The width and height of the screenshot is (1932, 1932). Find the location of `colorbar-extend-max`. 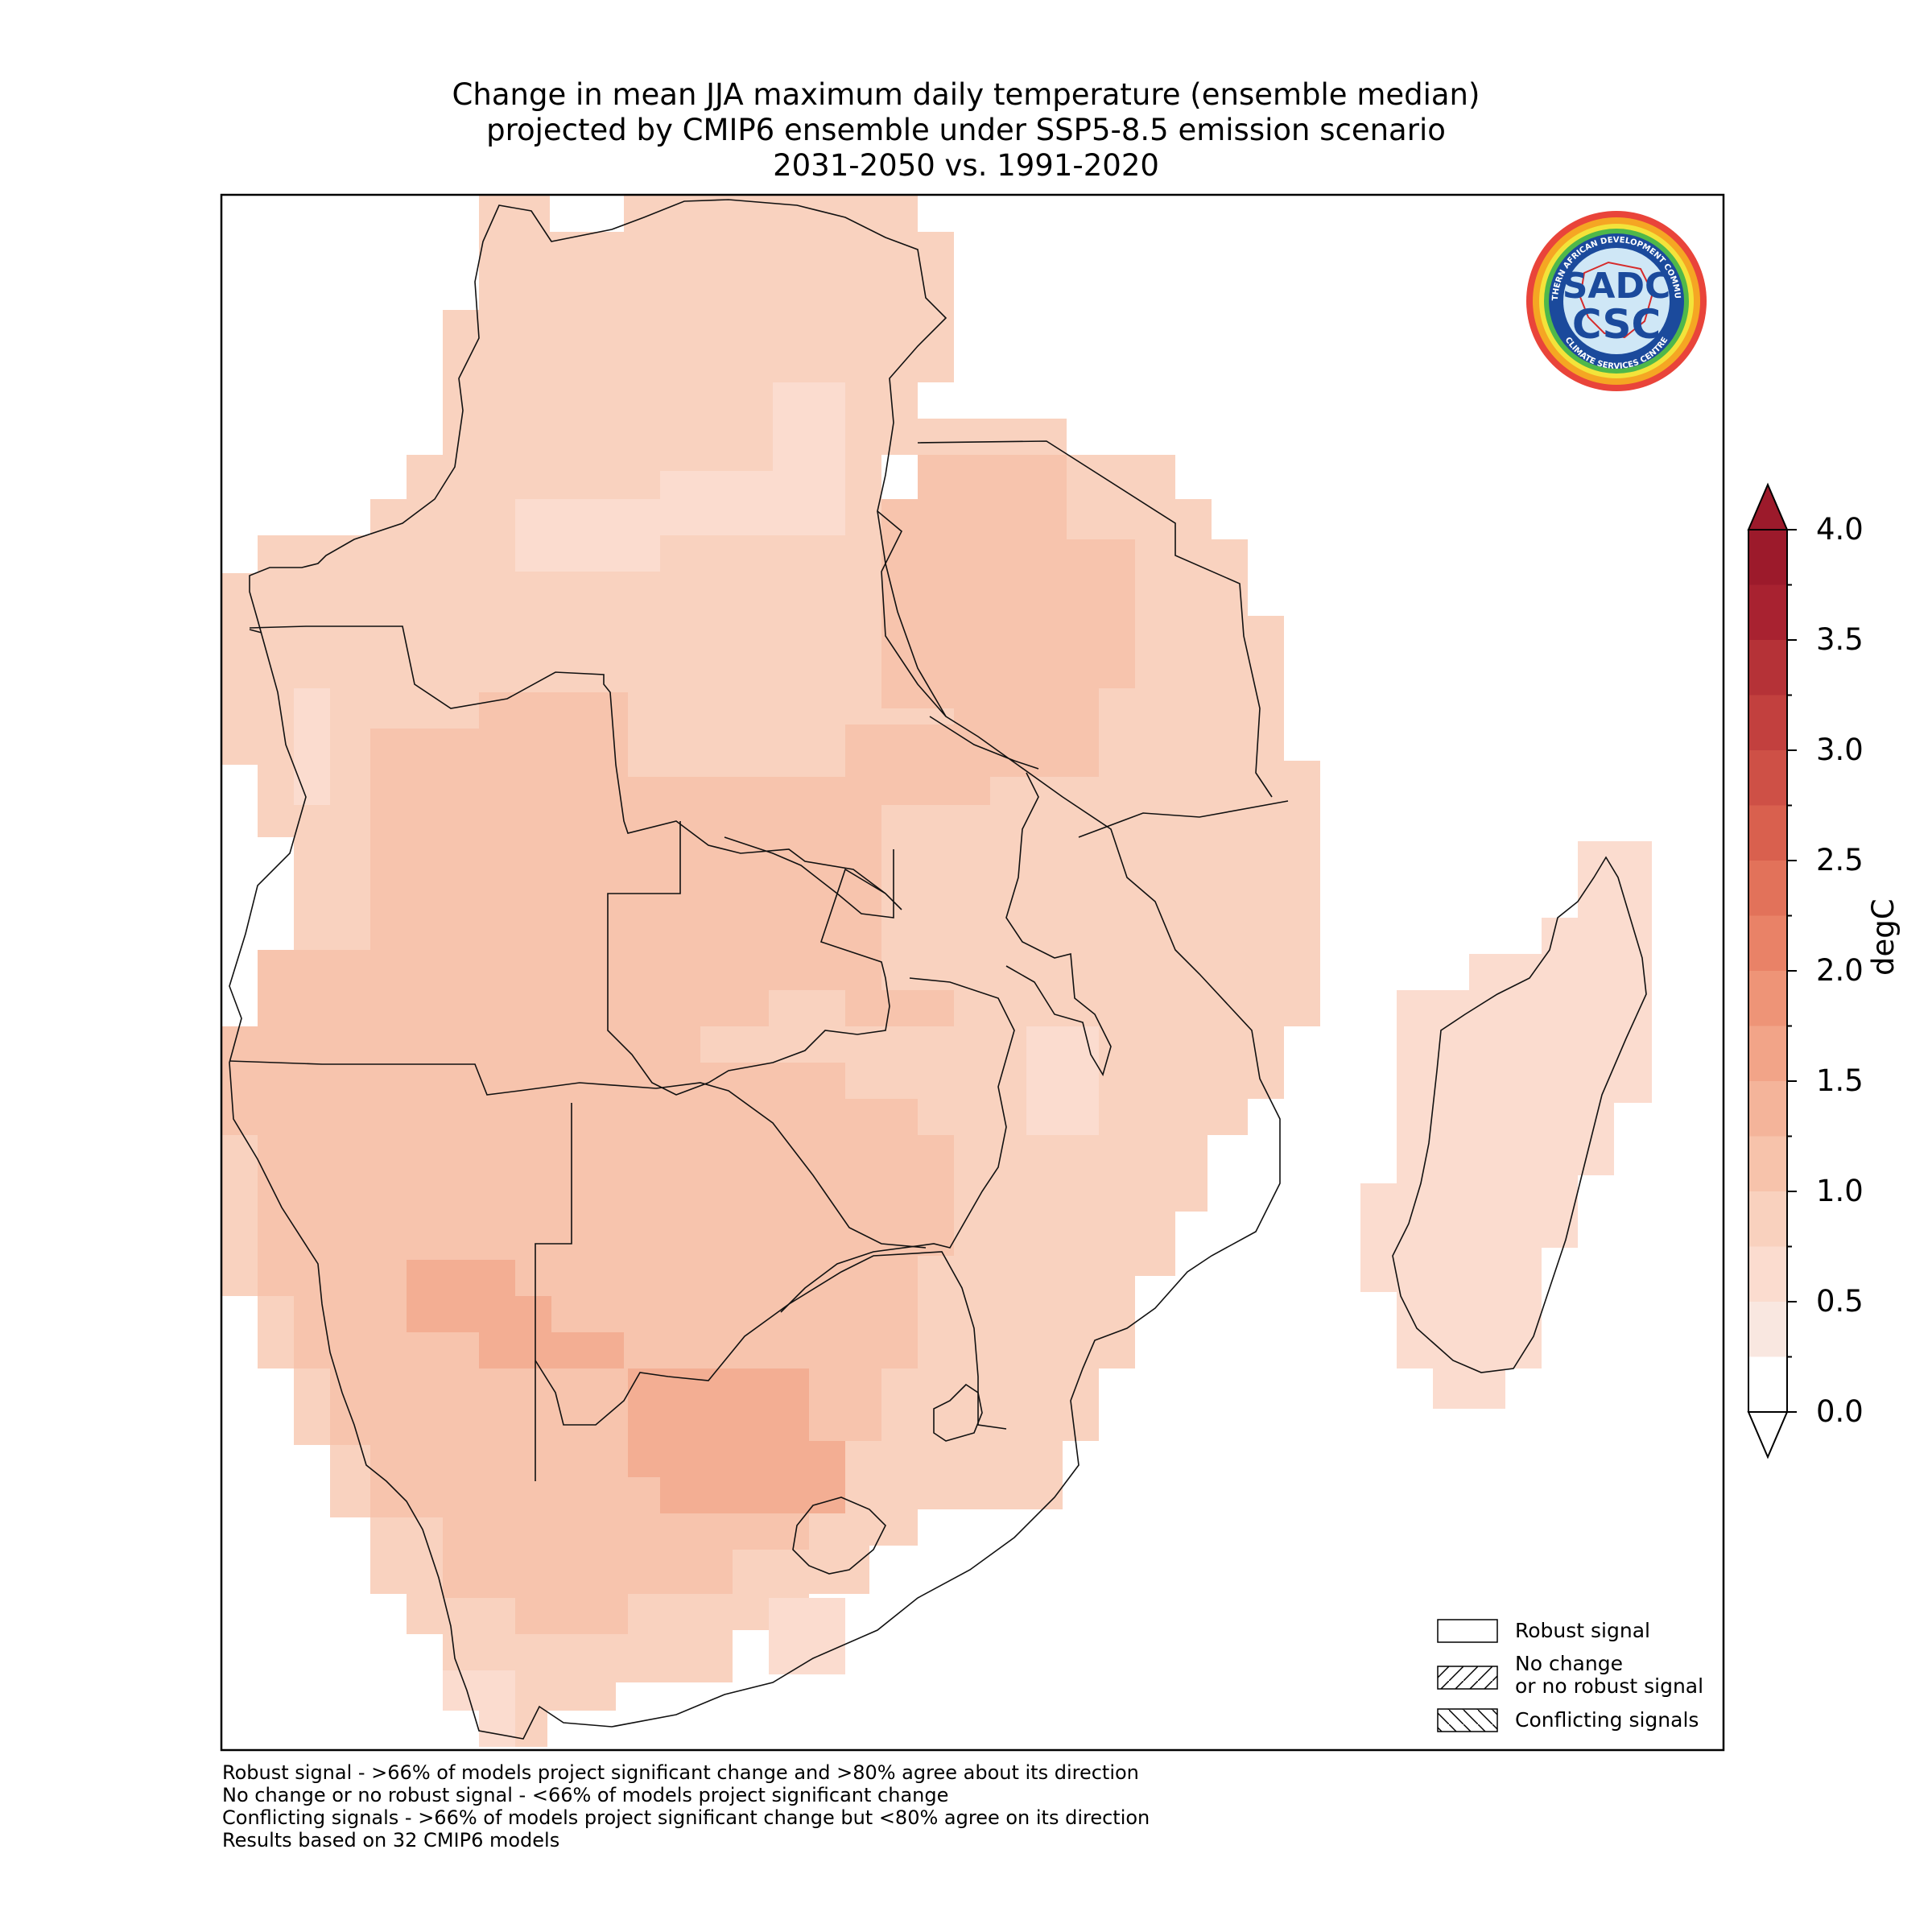

colorbar-extend-max is located at coordinates (1768, 506).